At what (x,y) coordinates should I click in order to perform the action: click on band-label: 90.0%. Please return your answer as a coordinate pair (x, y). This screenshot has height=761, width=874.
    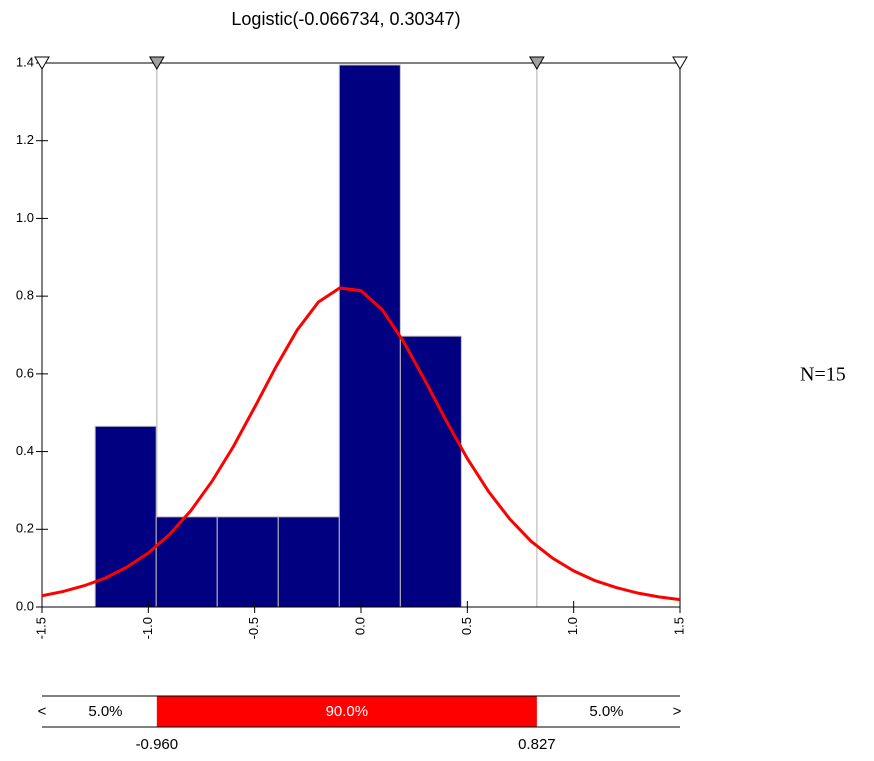
    Looking at the image, I should click on (347, 711).